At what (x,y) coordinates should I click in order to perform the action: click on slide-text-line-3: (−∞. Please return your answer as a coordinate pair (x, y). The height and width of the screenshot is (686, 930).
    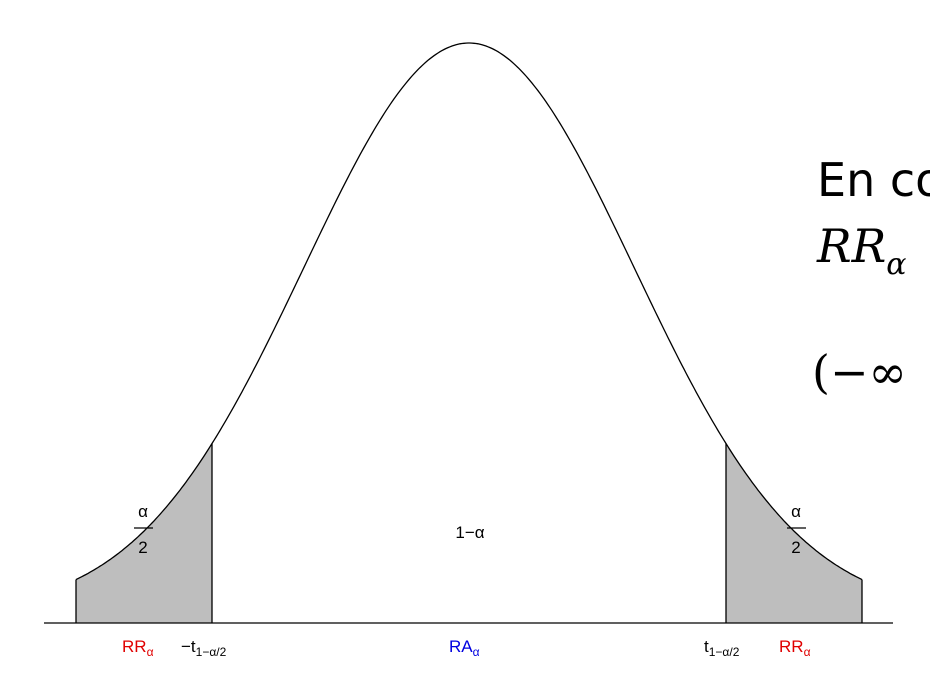
    Looking at the image, I should click on (859, 372).